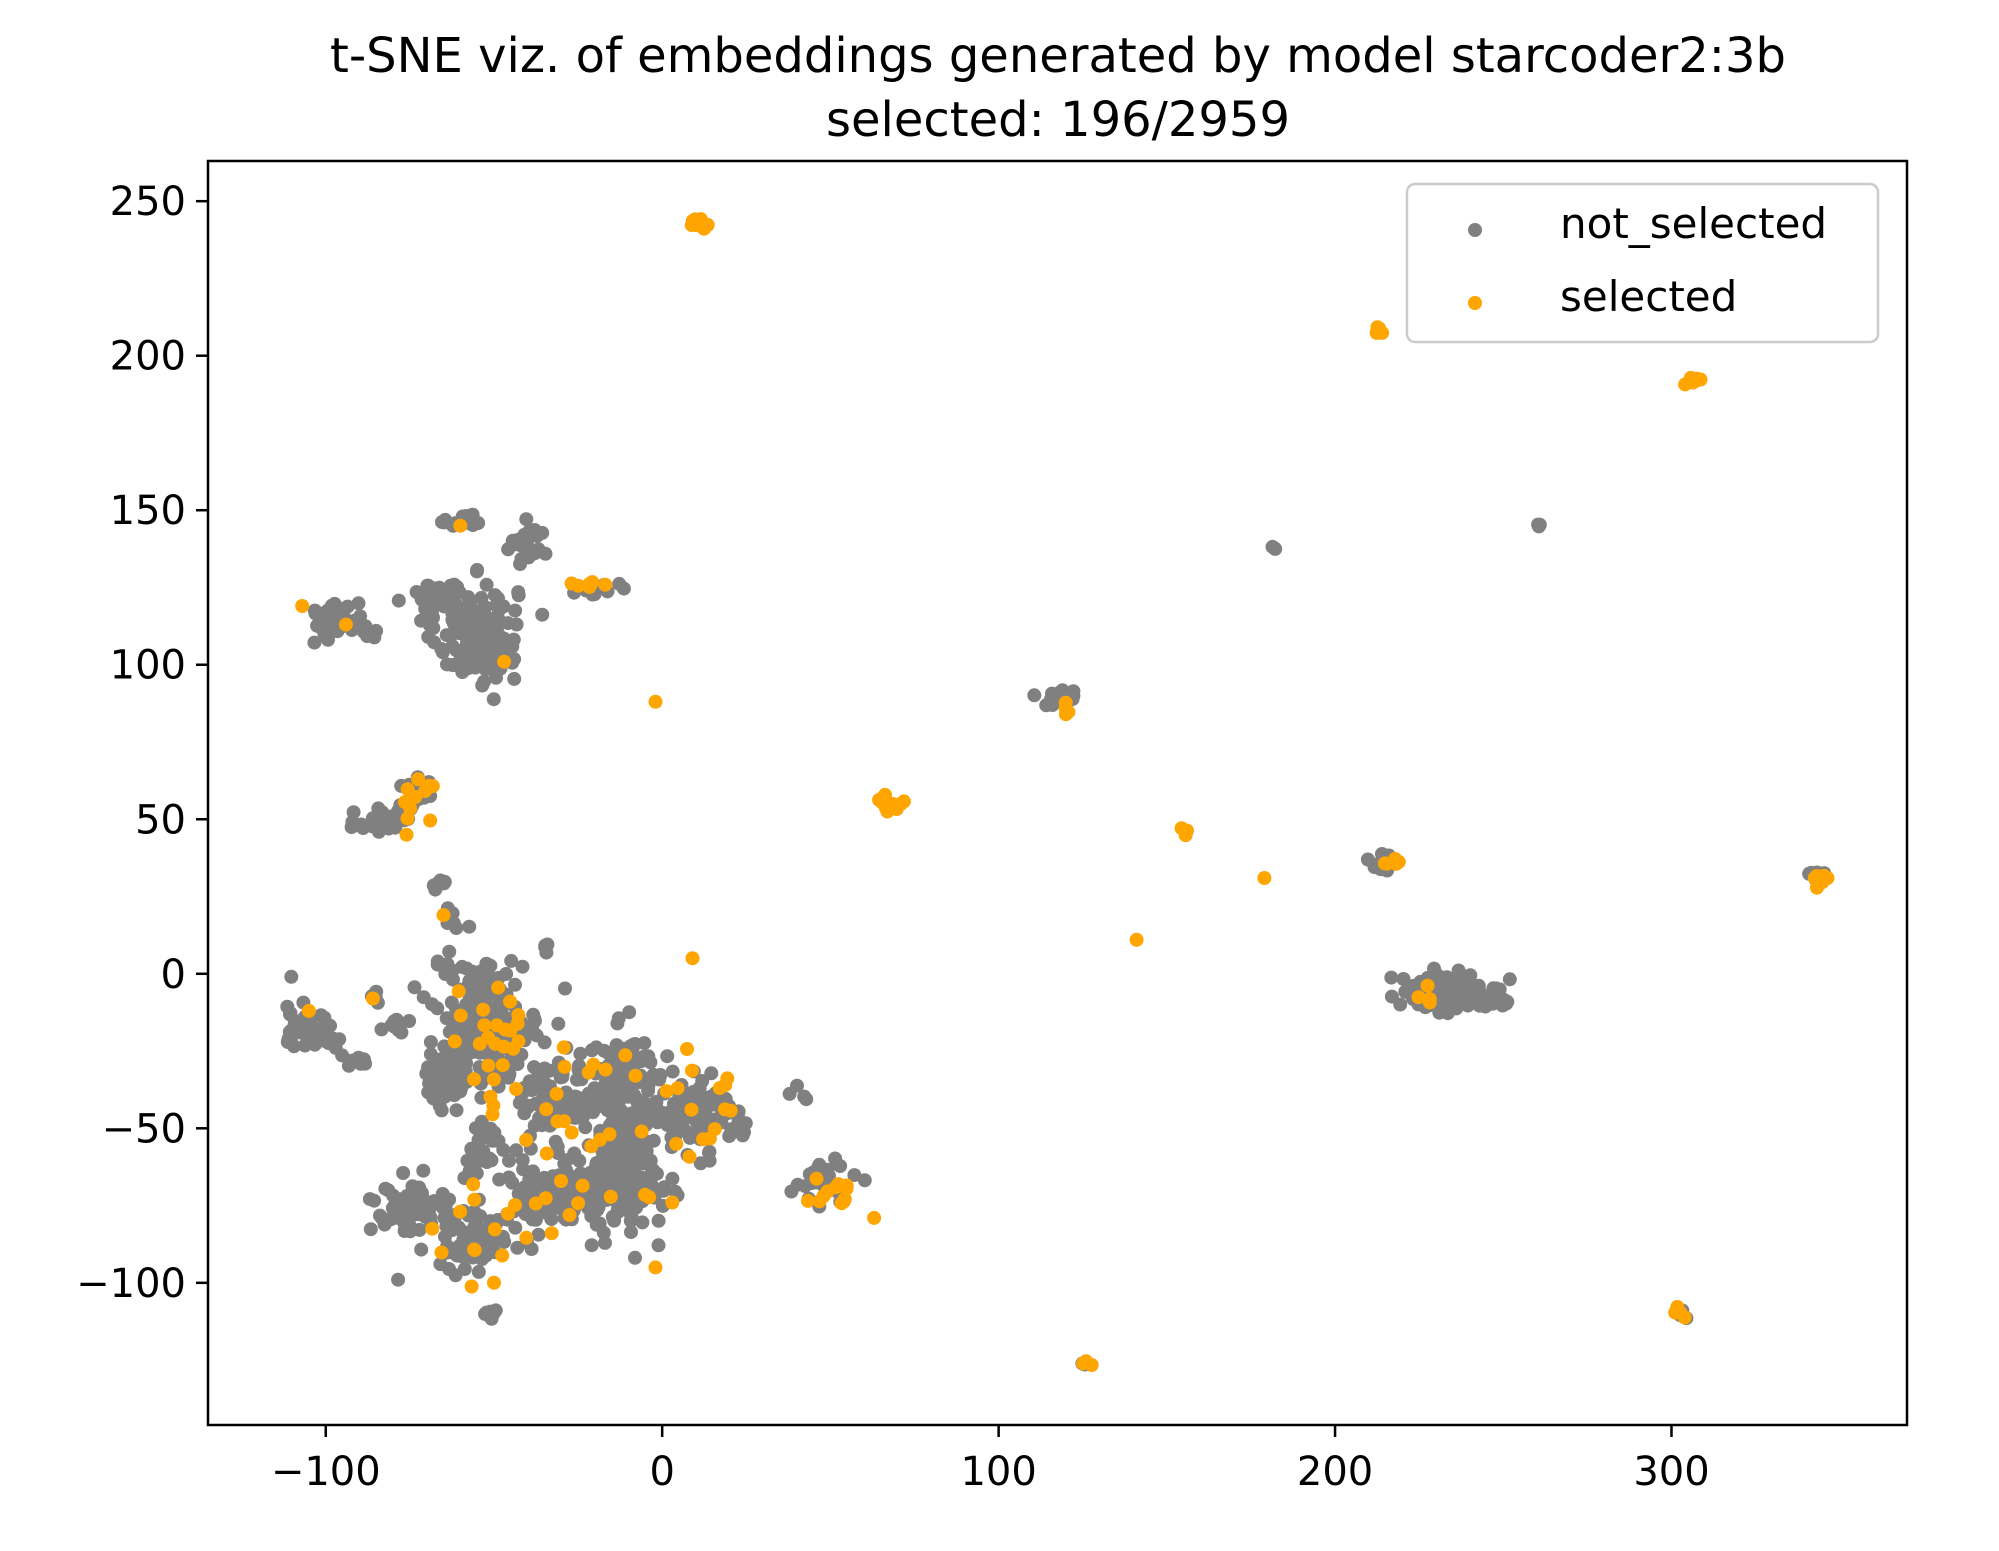 This screenshot has width=1999, height=1551. I want to click on legend-marker-not-selected, so click(1475, 230).